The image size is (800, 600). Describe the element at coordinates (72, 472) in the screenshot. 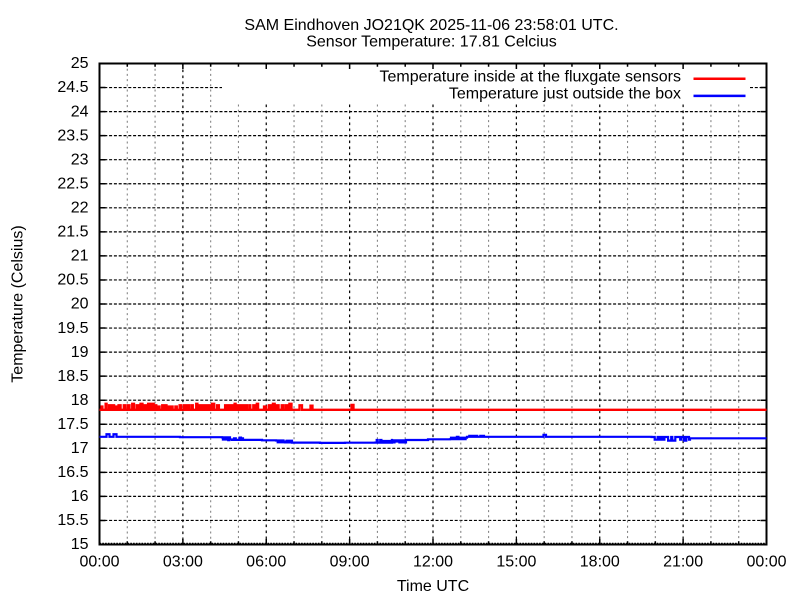

I see `svg-text: 16.5` at that location.